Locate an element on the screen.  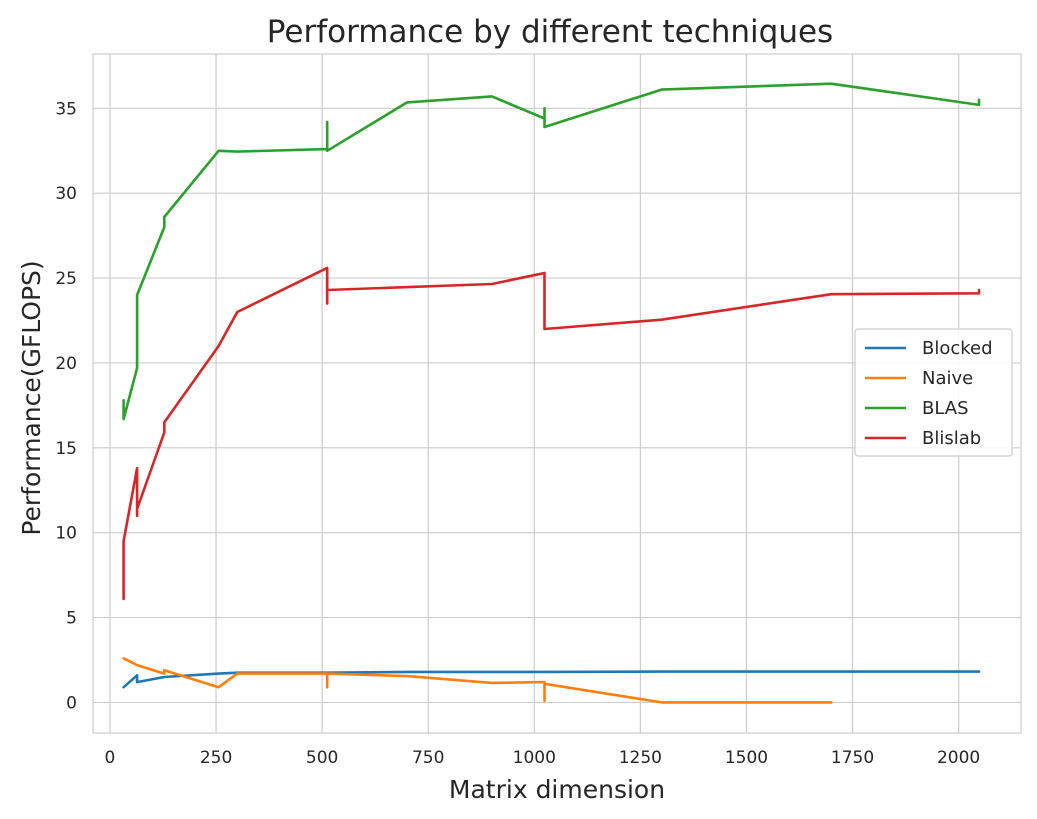
y-tick-label: 30 is located at coordinates (66, 194).